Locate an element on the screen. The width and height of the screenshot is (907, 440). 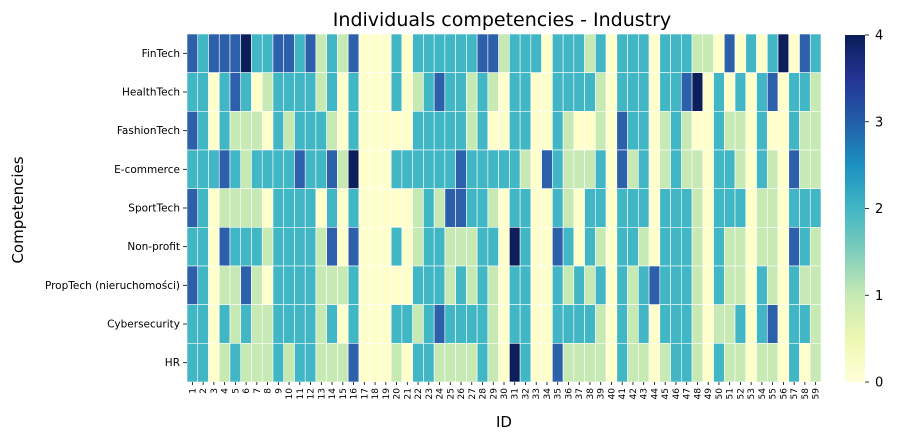
x-tick-label: 7 is located at coordinates (258, 391).